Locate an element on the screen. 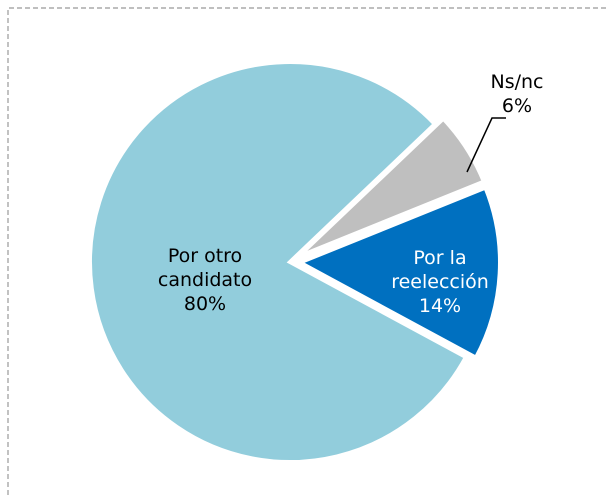 The image size is (606, 495). value-label: 6% is located at coordinates (517, 106).